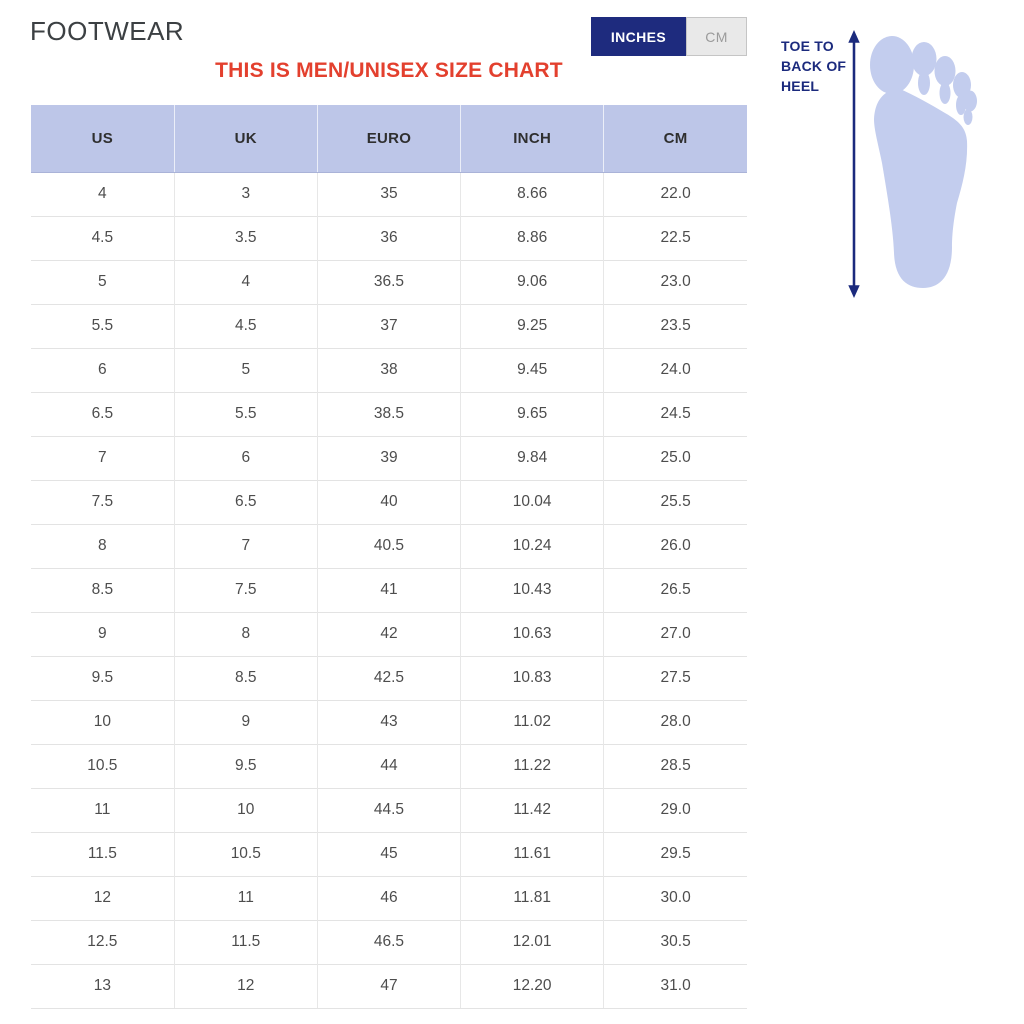 The height and width of the screenshot is (1024, 1024). I want to click on cell-inch: 8.66, so click(532, 194).